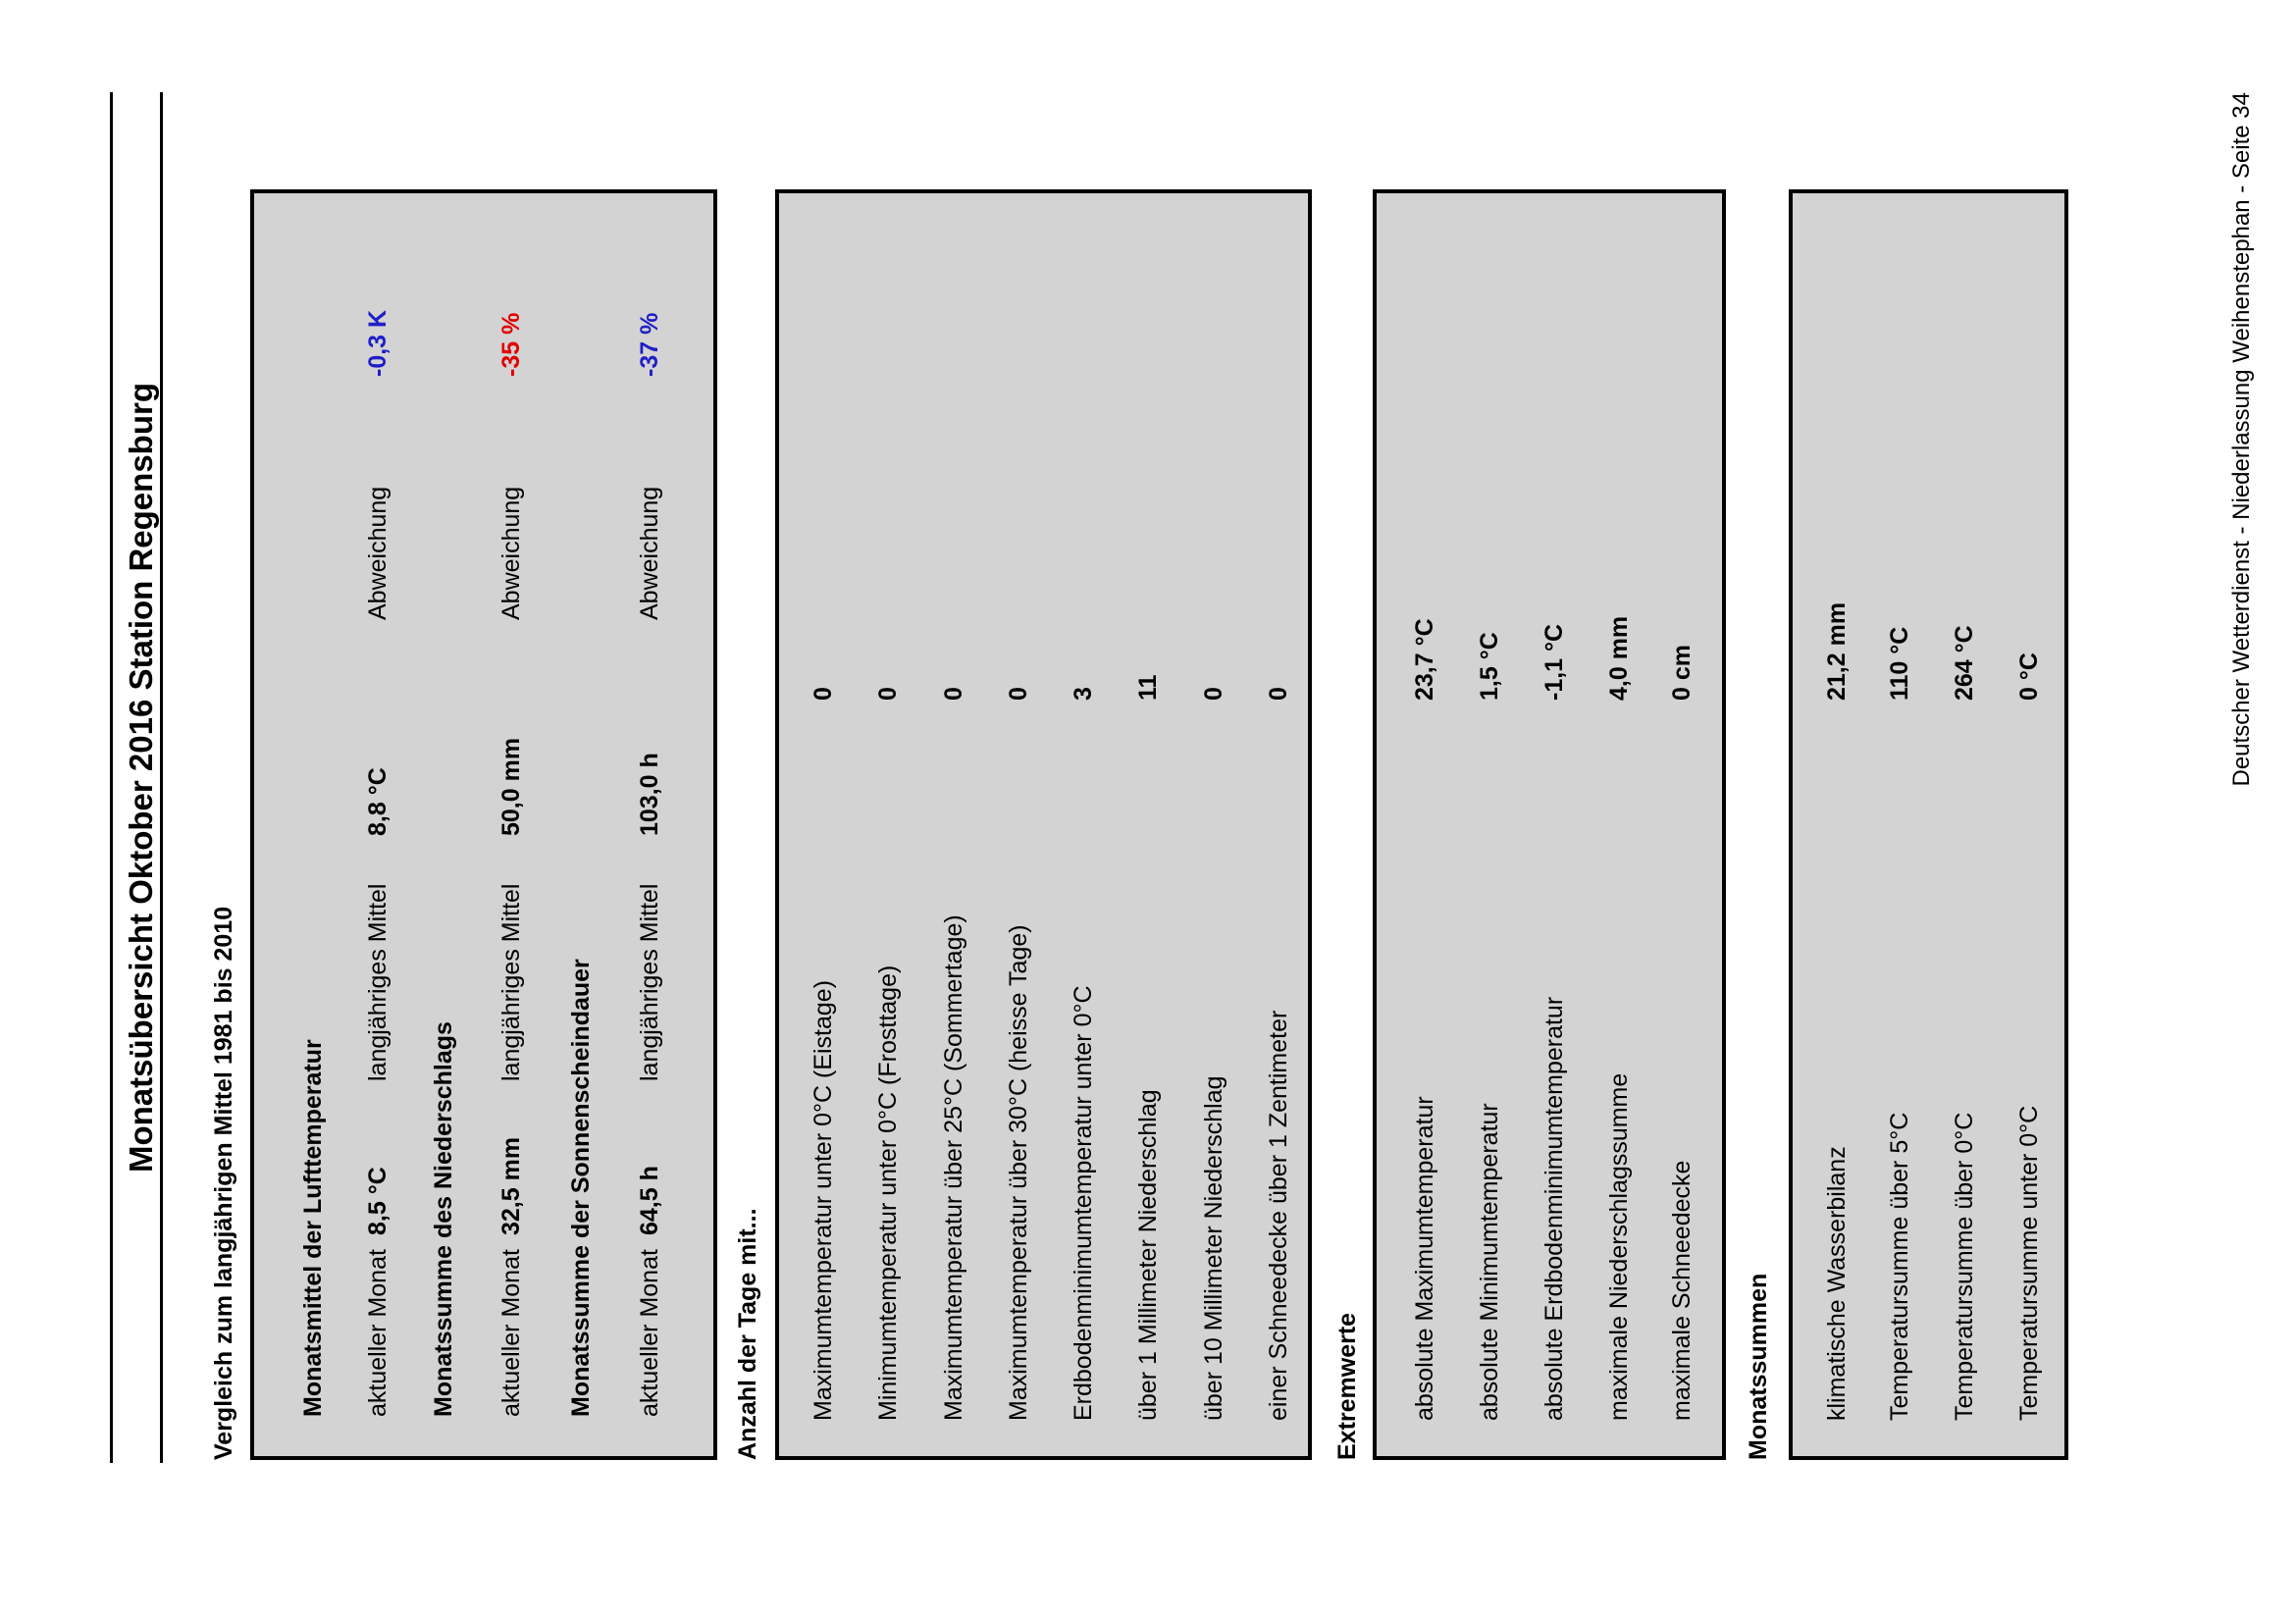 Image resolution: width=2296 pixels, height=1617 pixels. Describe the element at coordinates (649, 1200) in the screenshot. I see `current-month-value: 64,5 h` at that location.